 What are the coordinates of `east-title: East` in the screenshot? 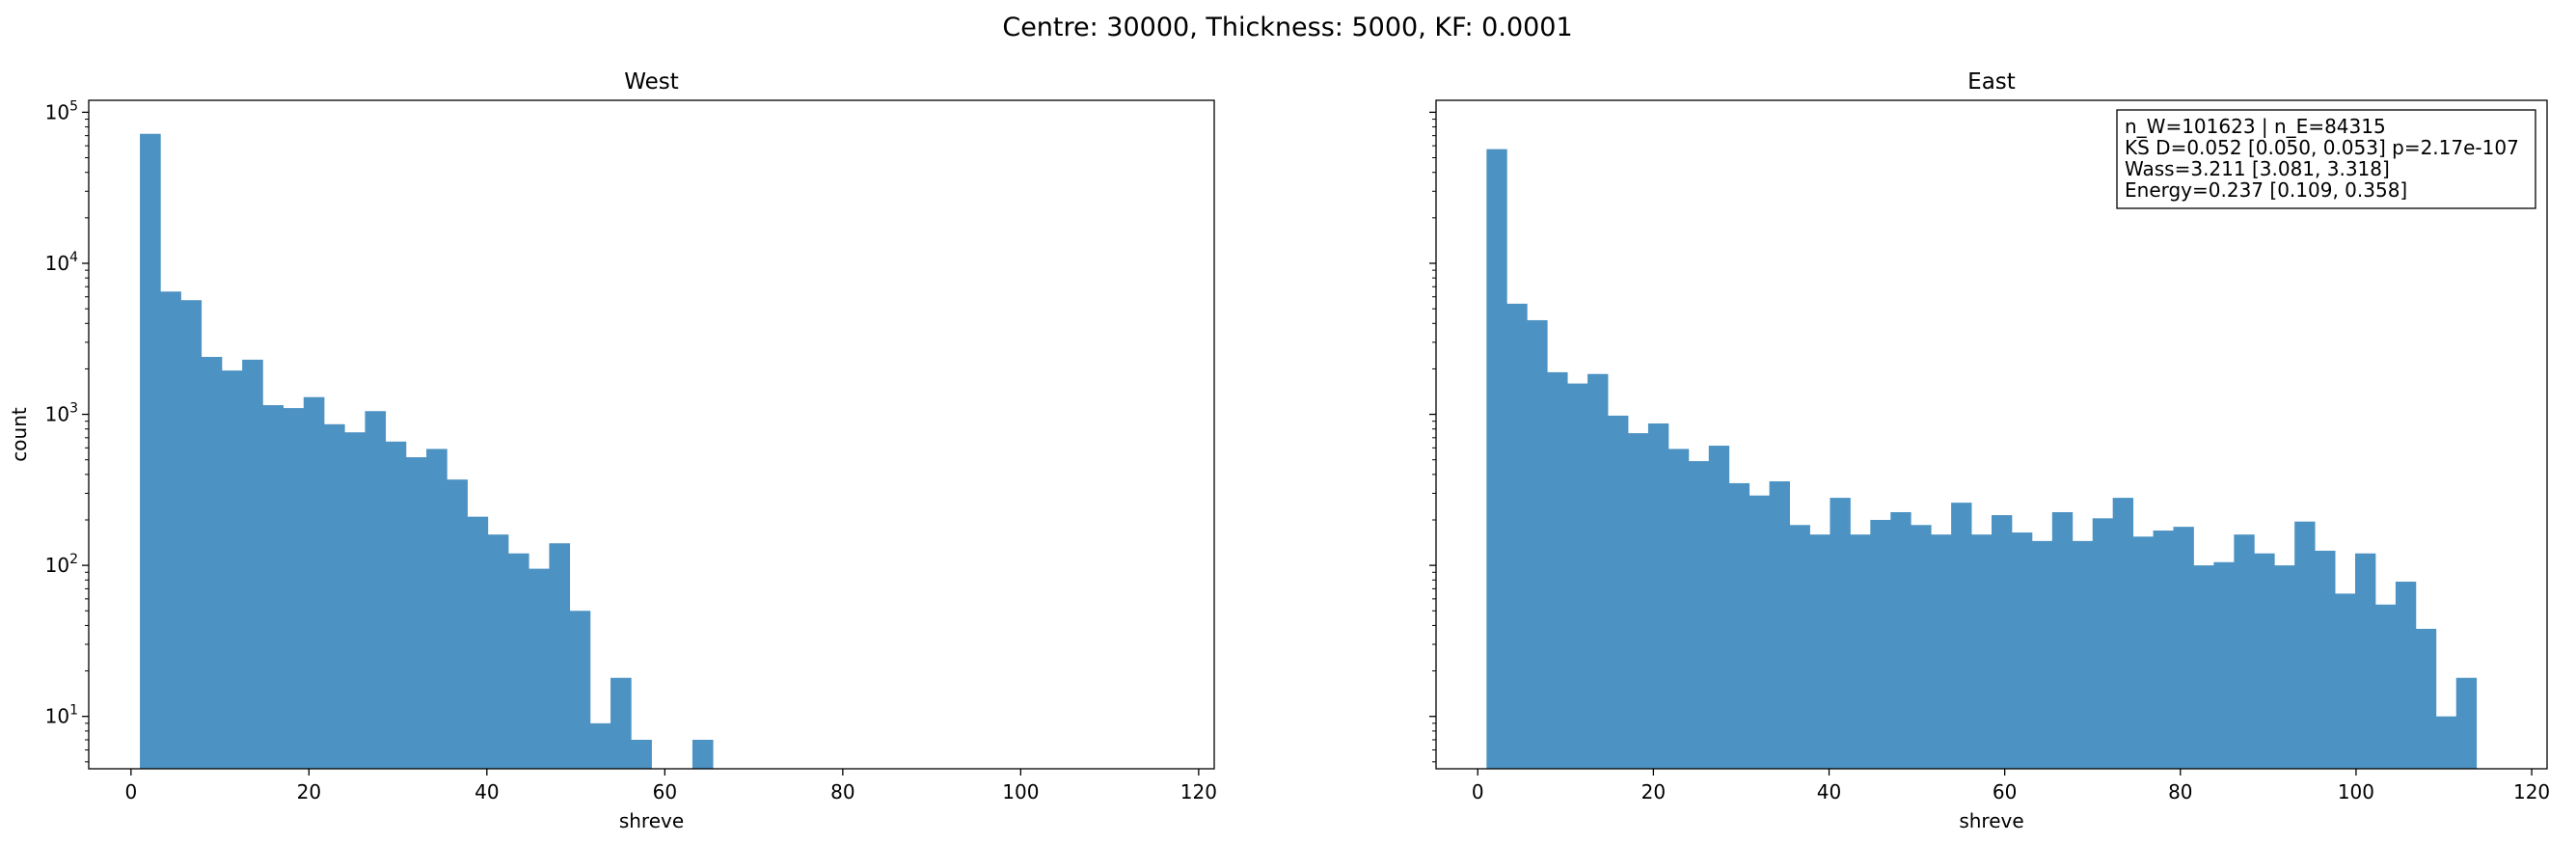 It's located at (1991, 82).